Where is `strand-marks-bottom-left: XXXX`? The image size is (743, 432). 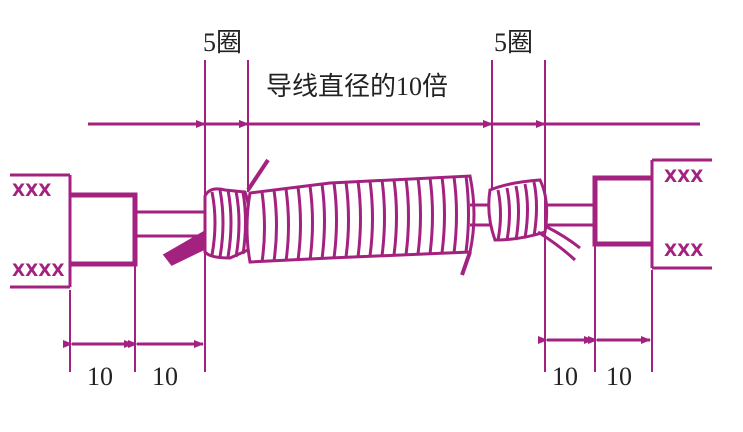 strand-marks-bottom-left: XXXX is located at coordinates (38, 271).